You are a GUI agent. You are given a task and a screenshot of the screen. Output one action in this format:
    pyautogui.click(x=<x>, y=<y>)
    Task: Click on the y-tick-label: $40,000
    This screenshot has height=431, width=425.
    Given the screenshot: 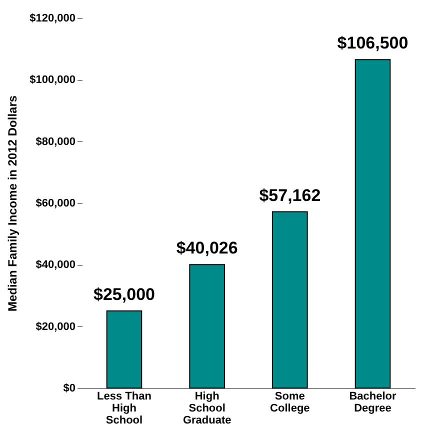 What is the action you would take?
    pyautogui.click(x=56, y=265)
    